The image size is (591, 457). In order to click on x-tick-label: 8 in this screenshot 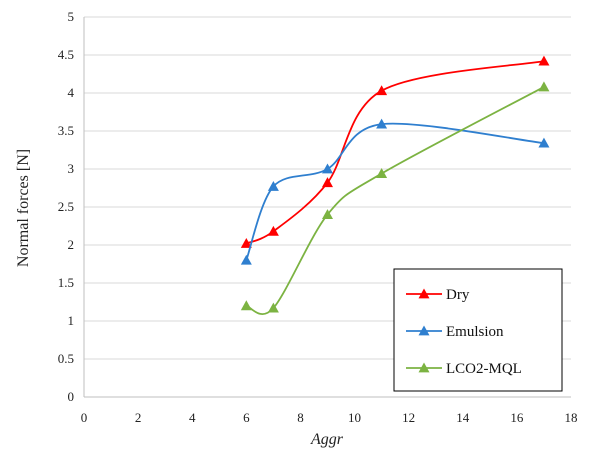, I will do `click(300, 417)`.